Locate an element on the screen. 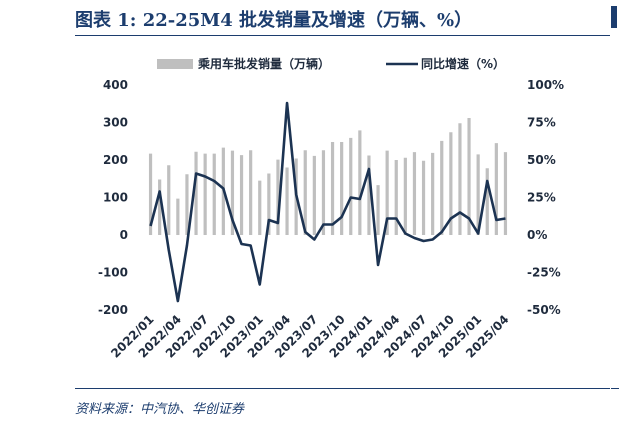 The height and width of the screenshot is (430, 619). bar-2024/02 is located at coordinates (378, 210).